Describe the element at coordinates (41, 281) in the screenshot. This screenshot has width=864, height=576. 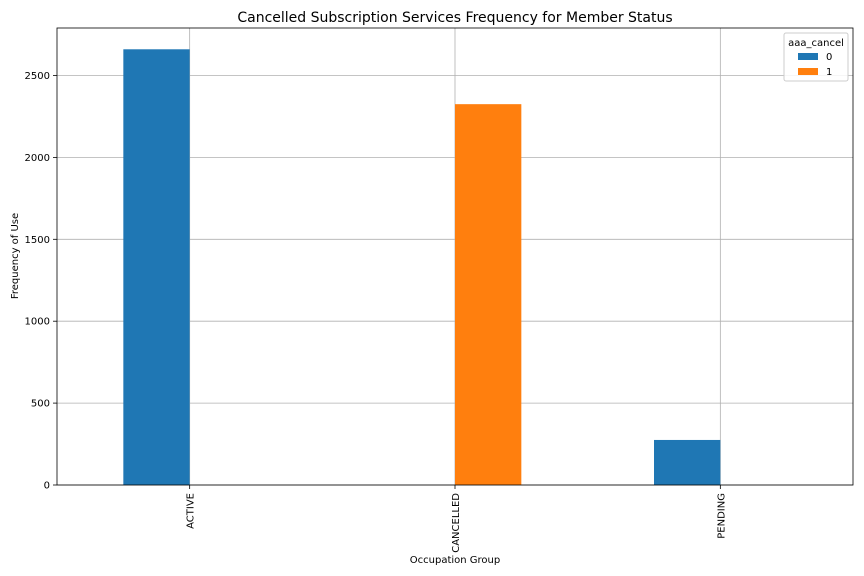
I see `y-axis-ticks: 0 500 1000 1500 2000 2500` at that location.